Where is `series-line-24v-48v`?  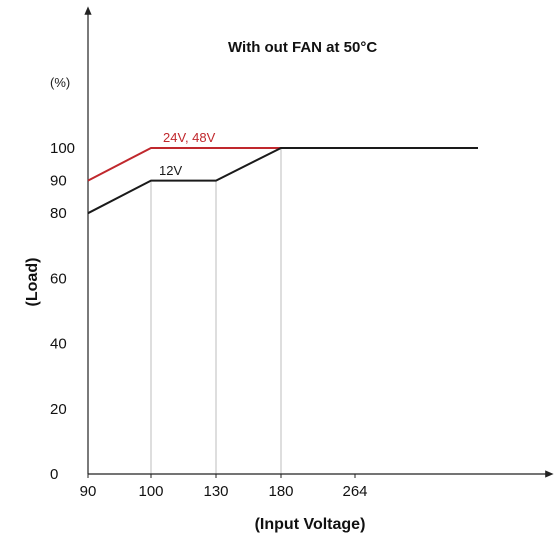 series-line-24v-48v is located at coordinates (282, 164).